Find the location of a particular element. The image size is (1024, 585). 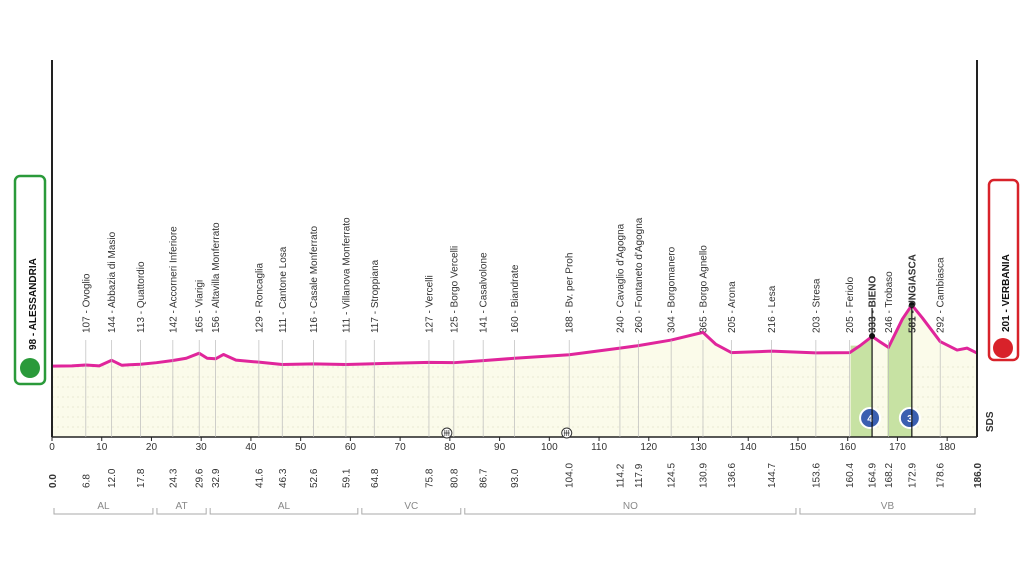

waypoint-km: 29.6 is located at coordinates (200, 478).